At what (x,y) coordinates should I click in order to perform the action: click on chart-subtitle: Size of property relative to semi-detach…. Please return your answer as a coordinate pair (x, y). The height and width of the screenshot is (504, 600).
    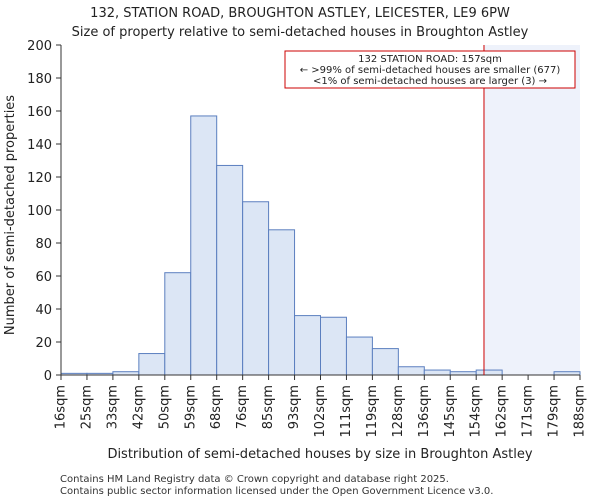
    Looking at the image, I should click on (300, 32).